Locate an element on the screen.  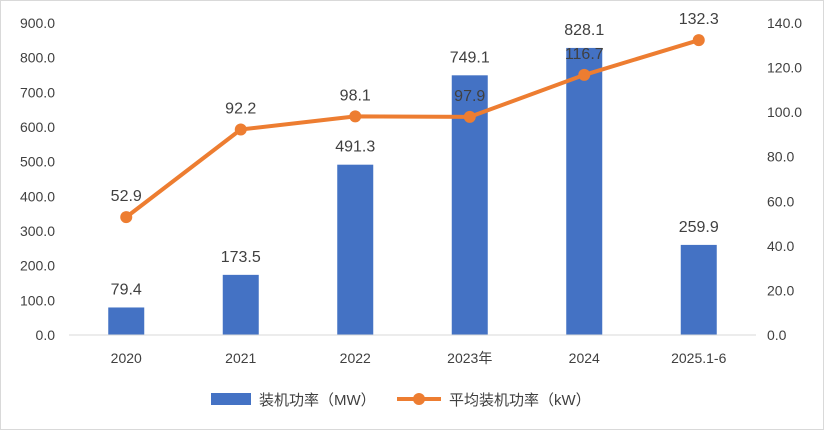
bar-data-label: 828.1 is located at coordinates (584, 30).